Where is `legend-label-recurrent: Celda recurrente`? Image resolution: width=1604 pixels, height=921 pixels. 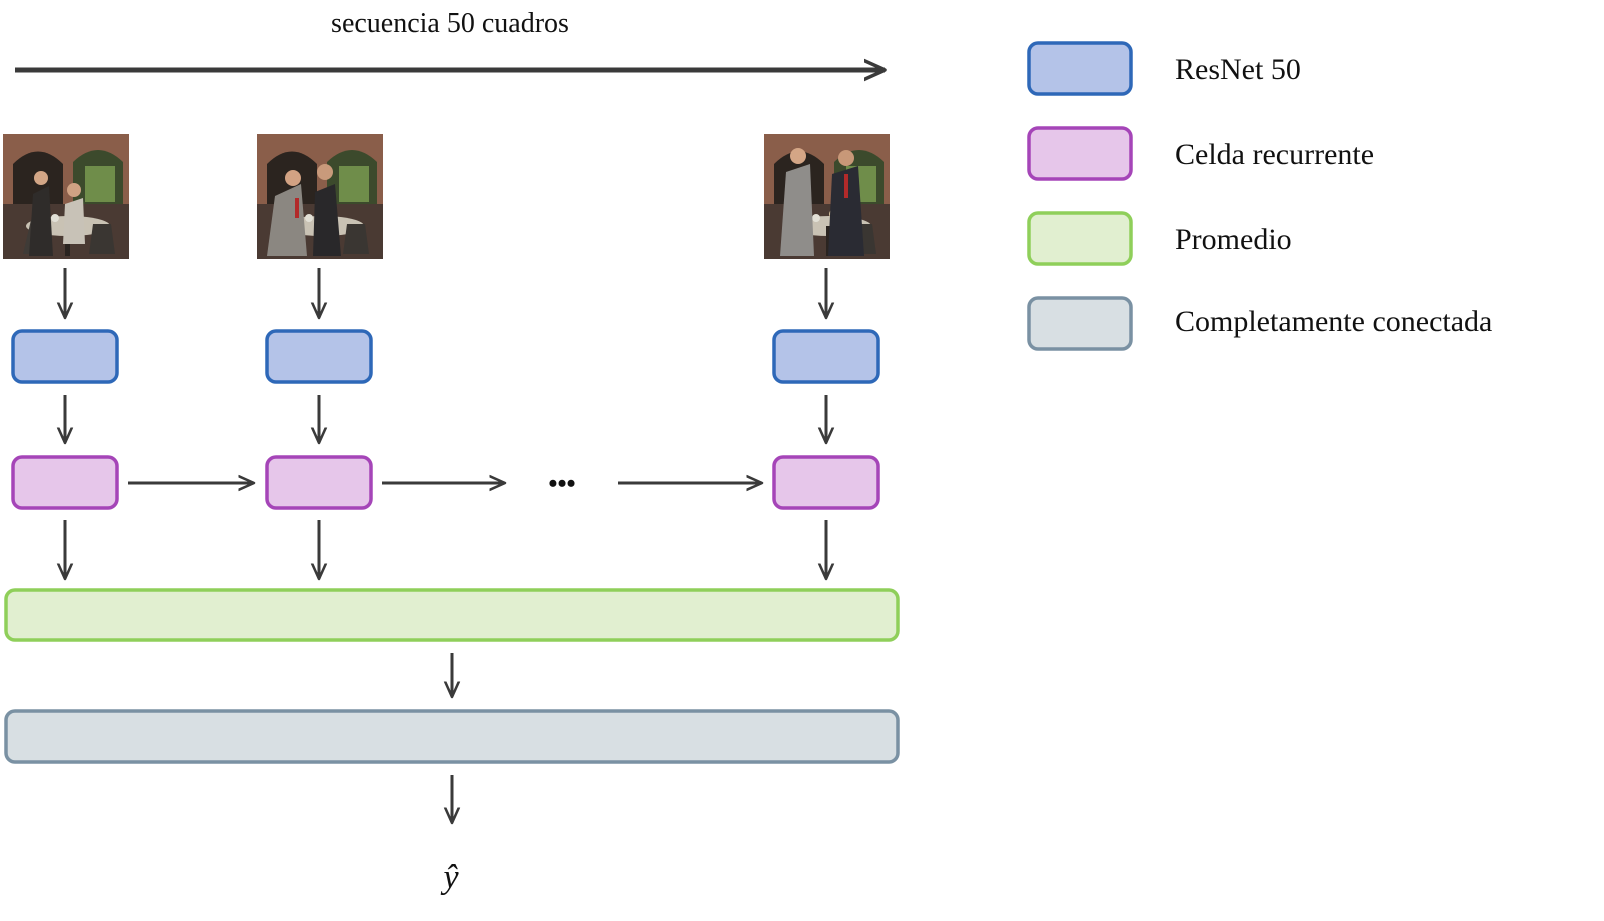 legend-label-recurrent: Celda recurrente is located at coordinates (1274, 154).